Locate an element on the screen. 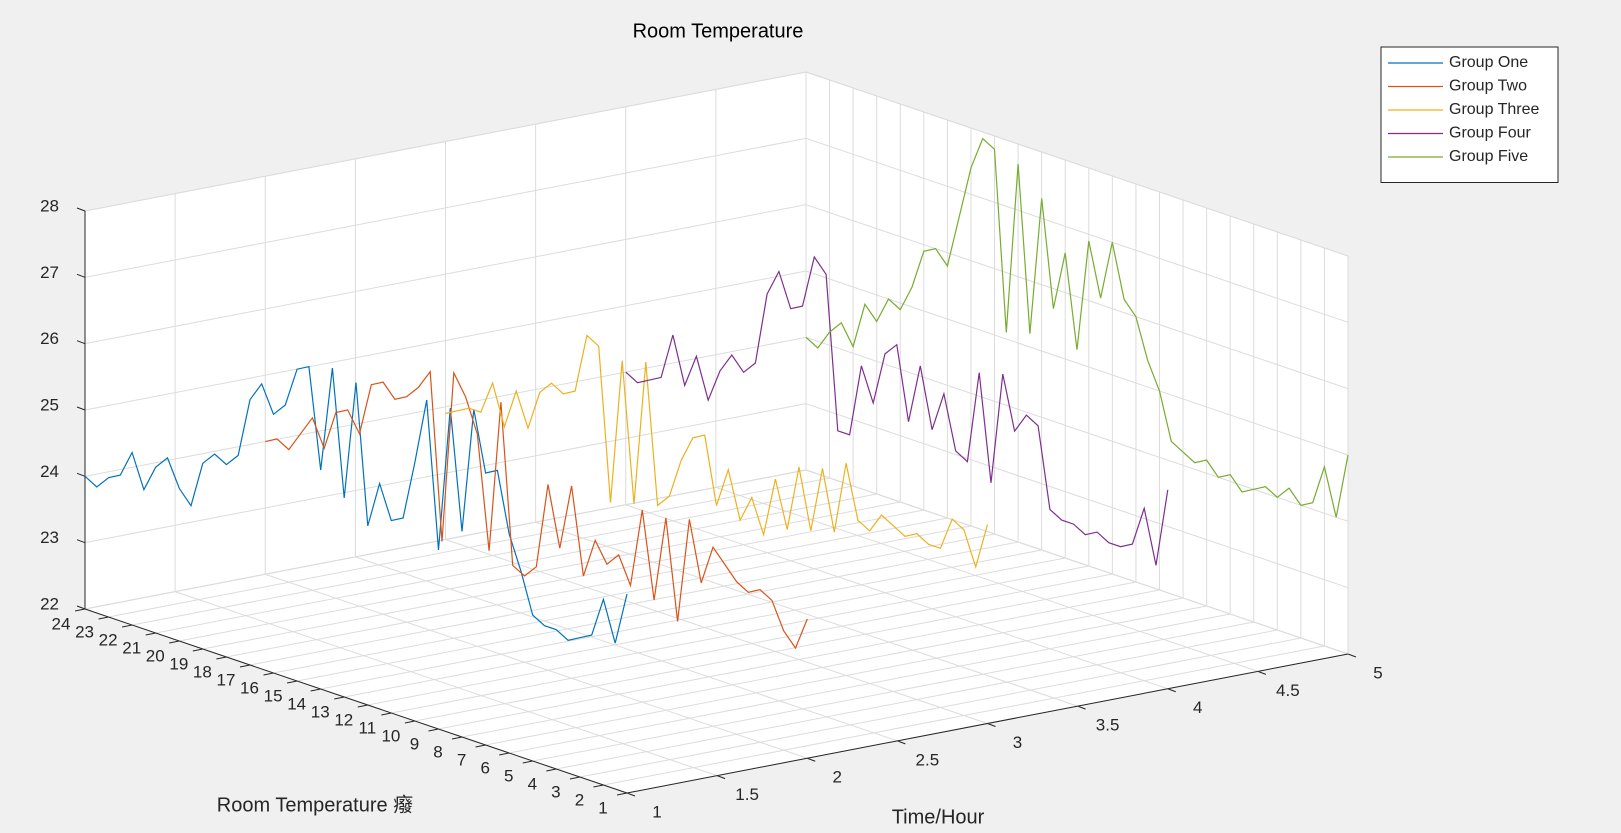 This screenshot has height=833, width=1621. x-axis is located at coordinates (987, 723).